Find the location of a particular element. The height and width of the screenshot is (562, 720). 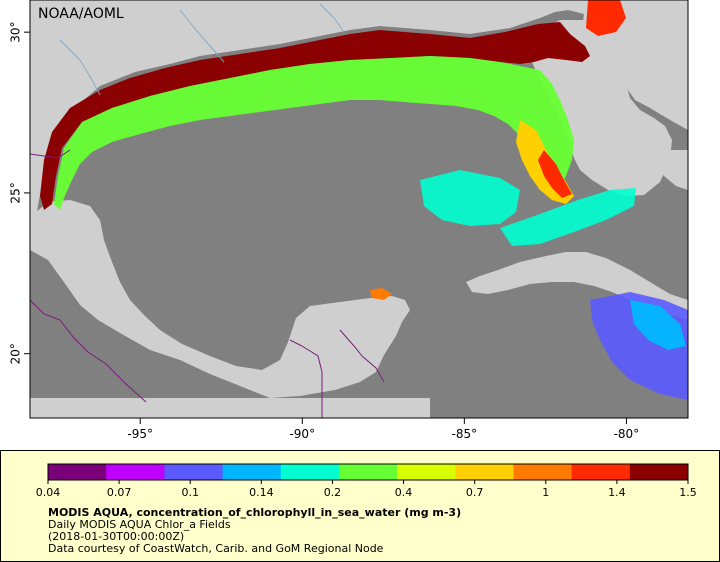

border-line-north is located at coordinates (50, 154).